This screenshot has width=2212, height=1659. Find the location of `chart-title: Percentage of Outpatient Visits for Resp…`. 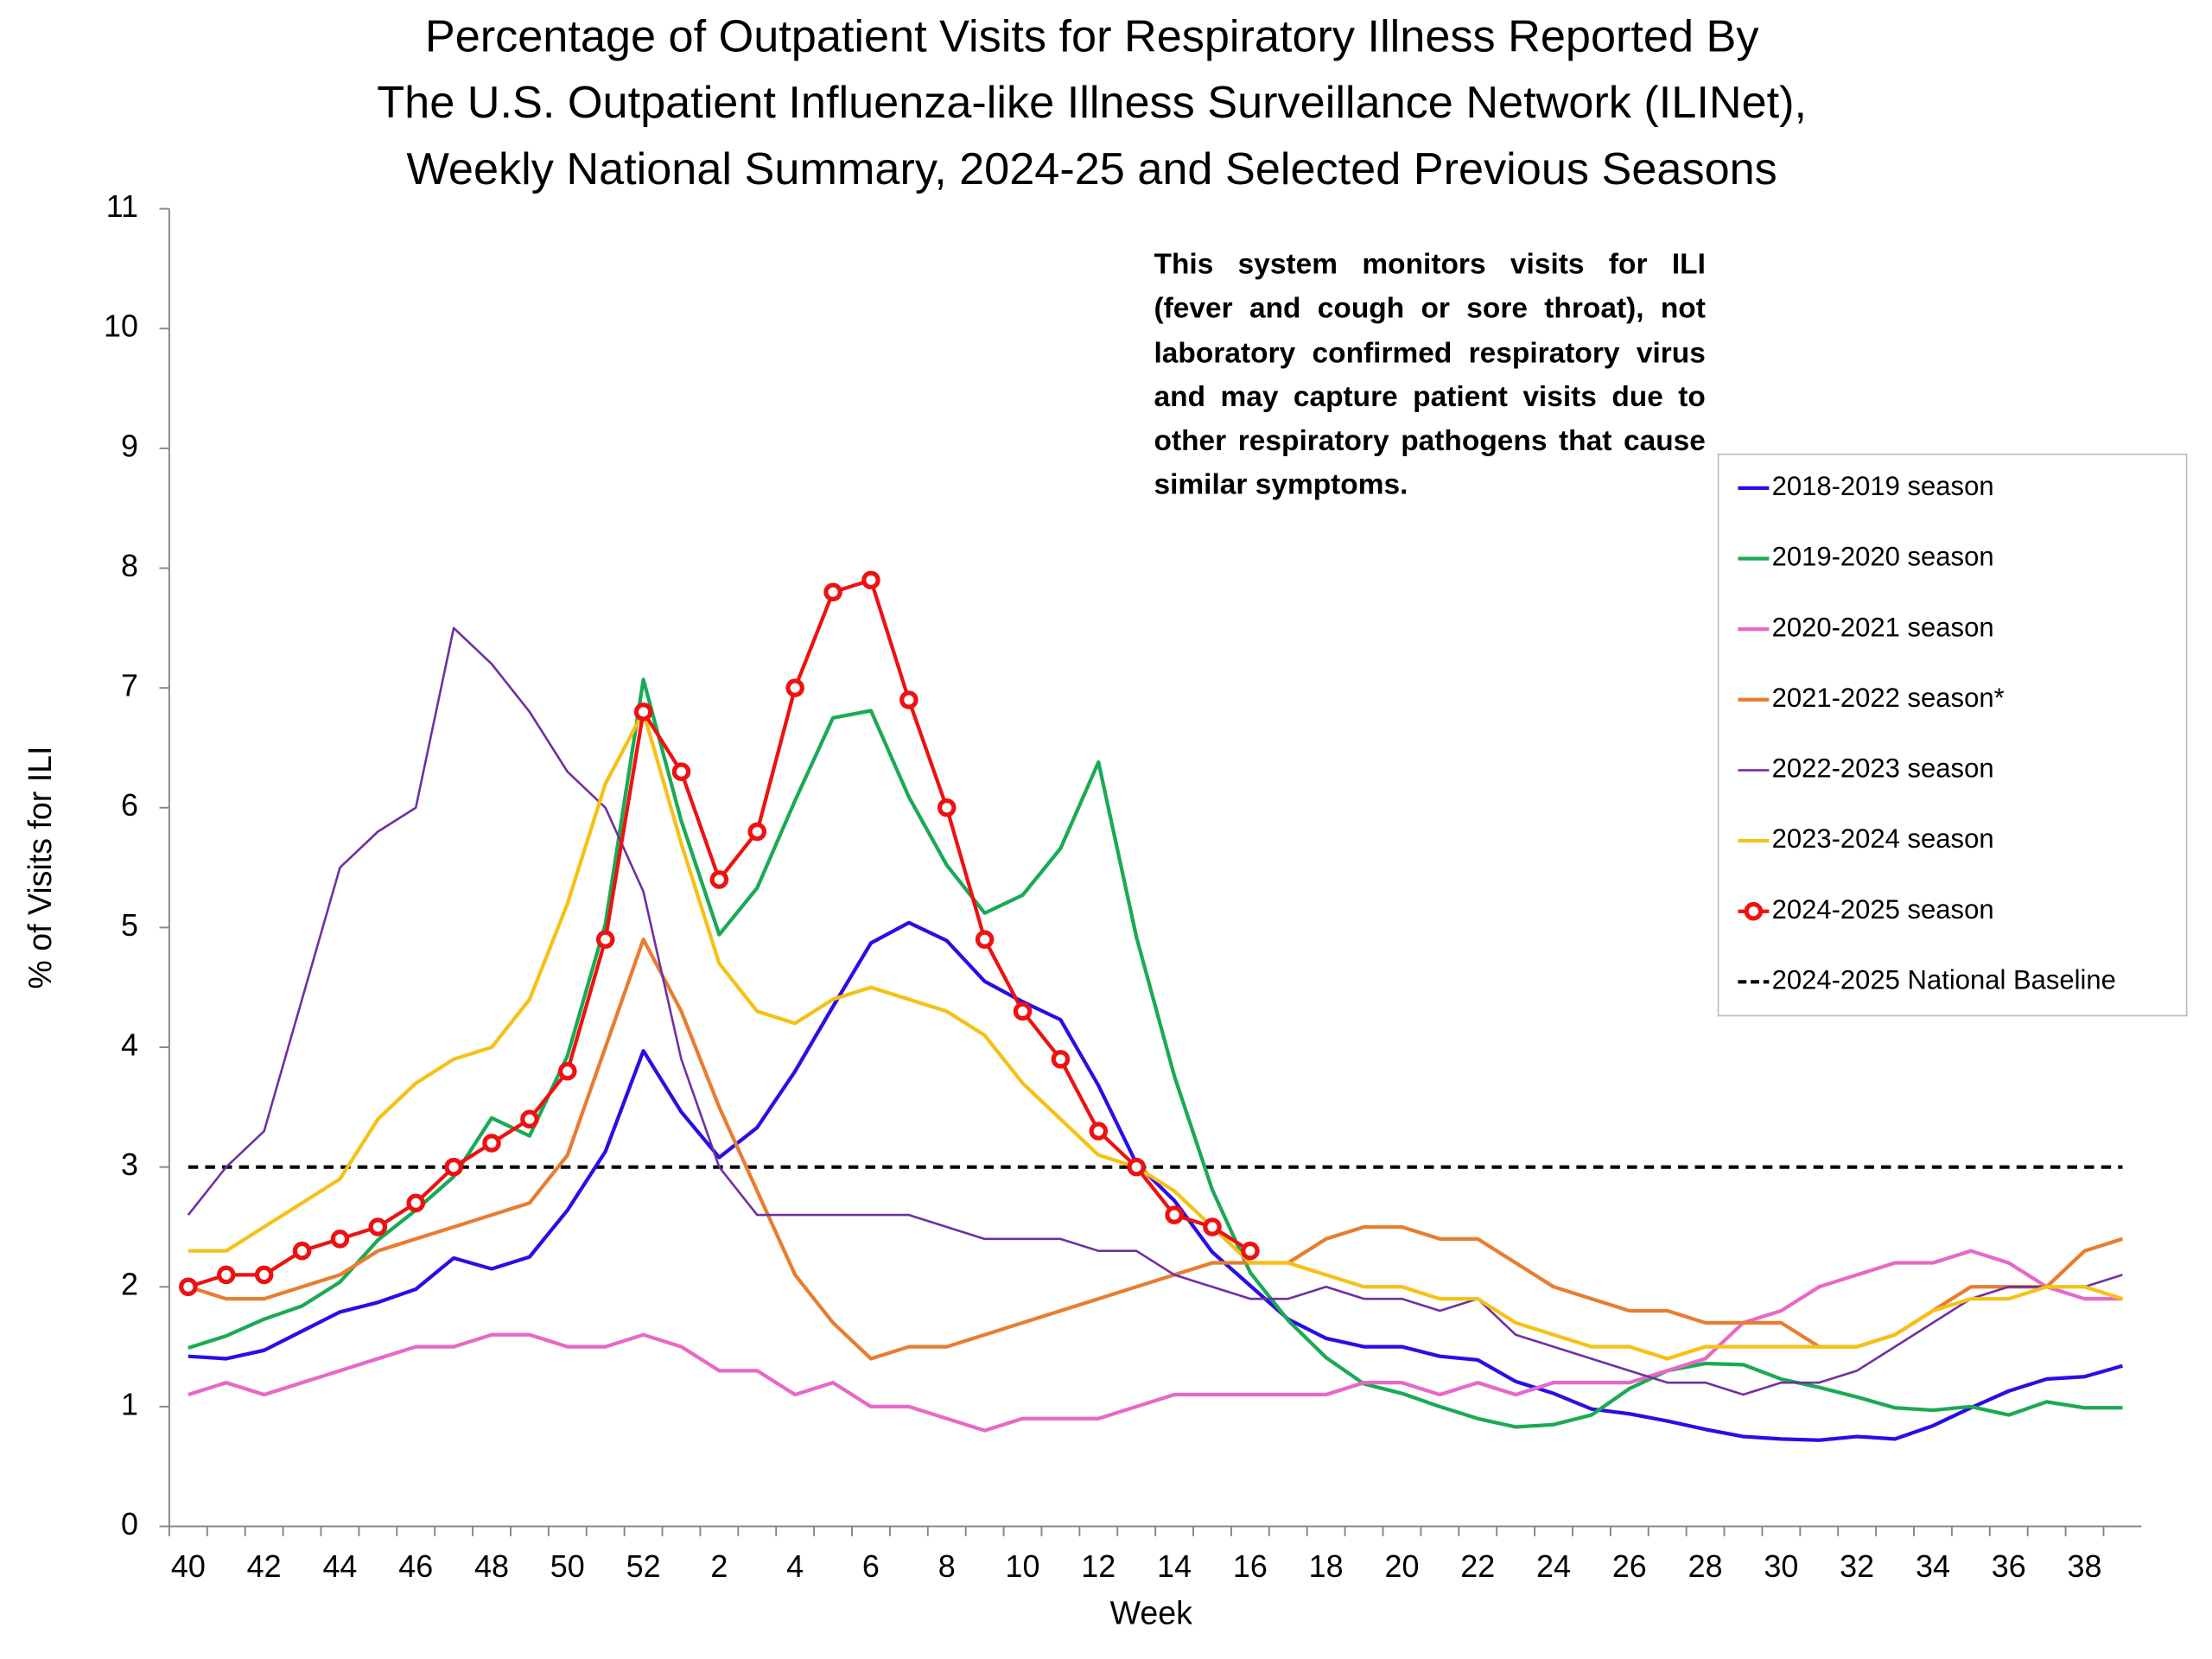

chart-title: Percentage of Outpatient Visits for Resp… is located at coordinates (1092, 37).